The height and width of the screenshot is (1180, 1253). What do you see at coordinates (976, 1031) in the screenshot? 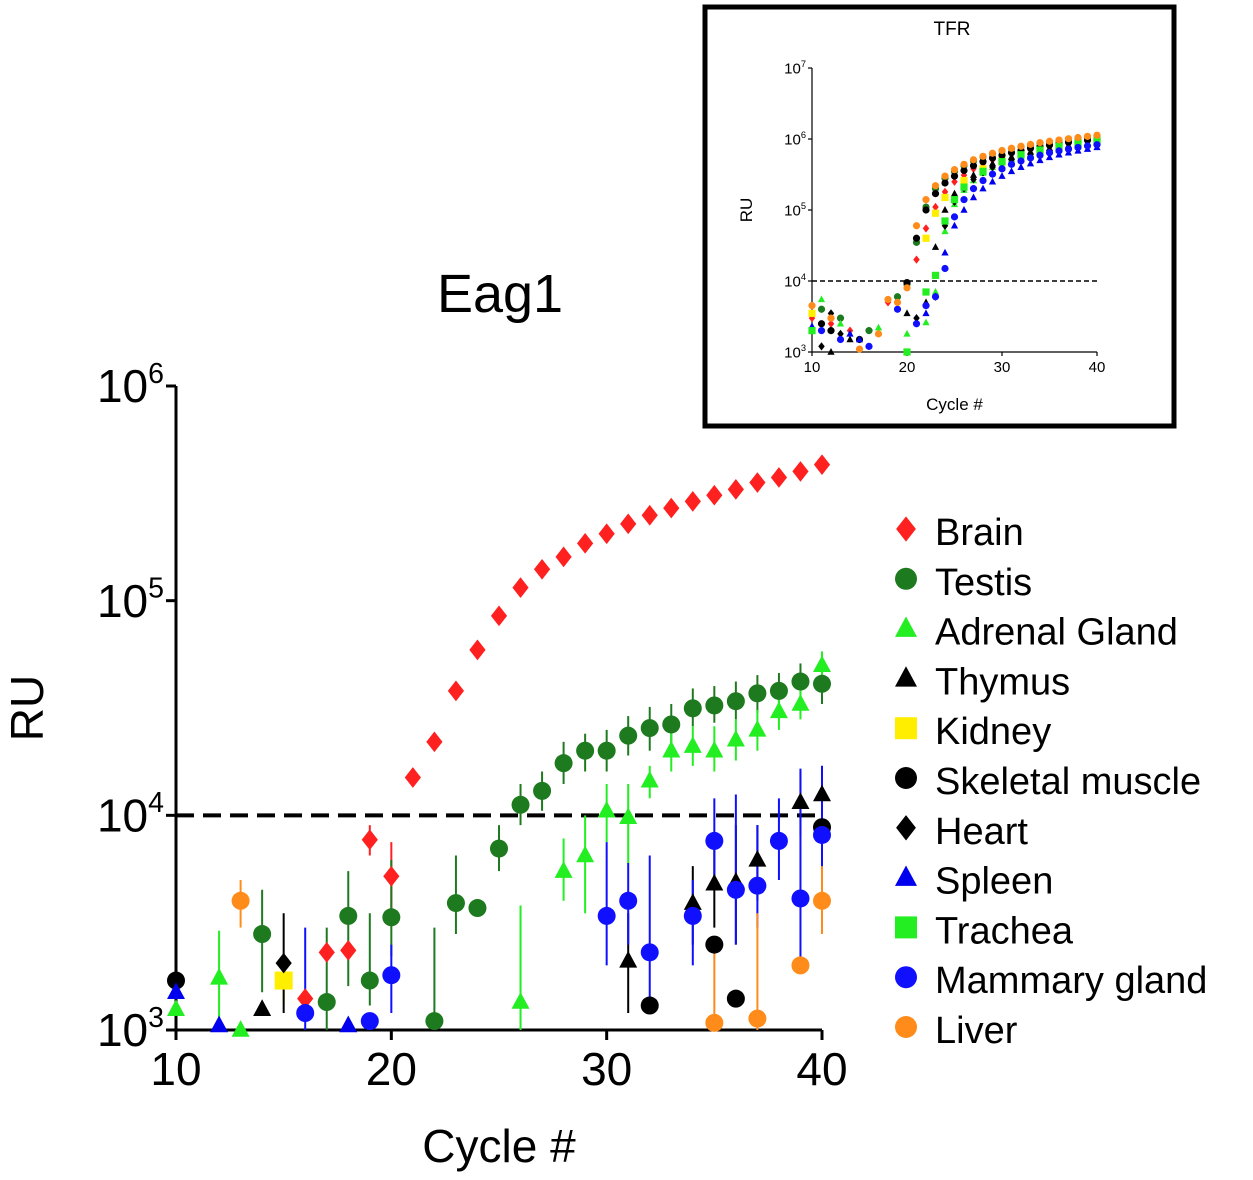
I see `legend-label-liver: Liver` at bounding box center [976, 1031].